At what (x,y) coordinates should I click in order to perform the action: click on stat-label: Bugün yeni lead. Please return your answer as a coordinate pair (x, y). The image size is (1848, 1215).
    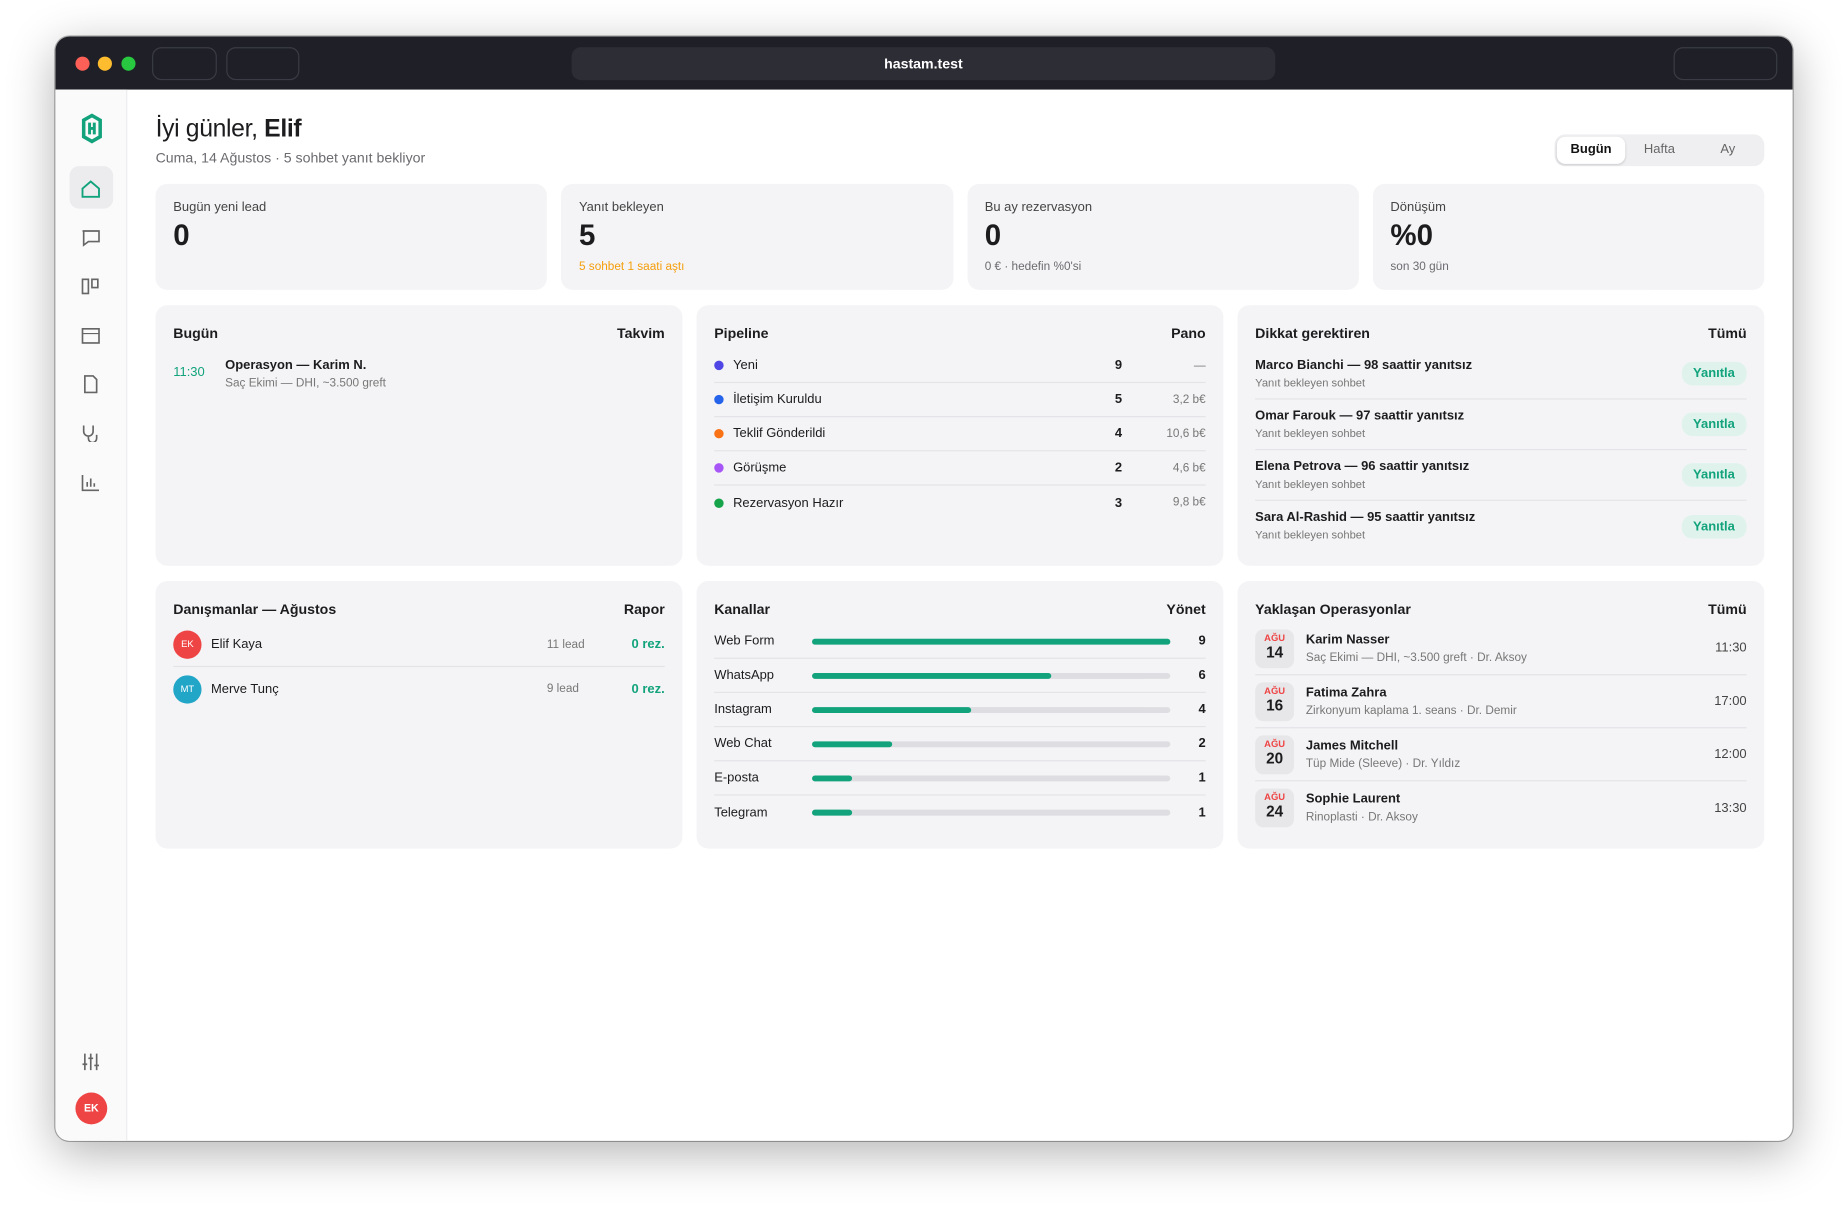
    Looking at the image, I should click on (220, 207).